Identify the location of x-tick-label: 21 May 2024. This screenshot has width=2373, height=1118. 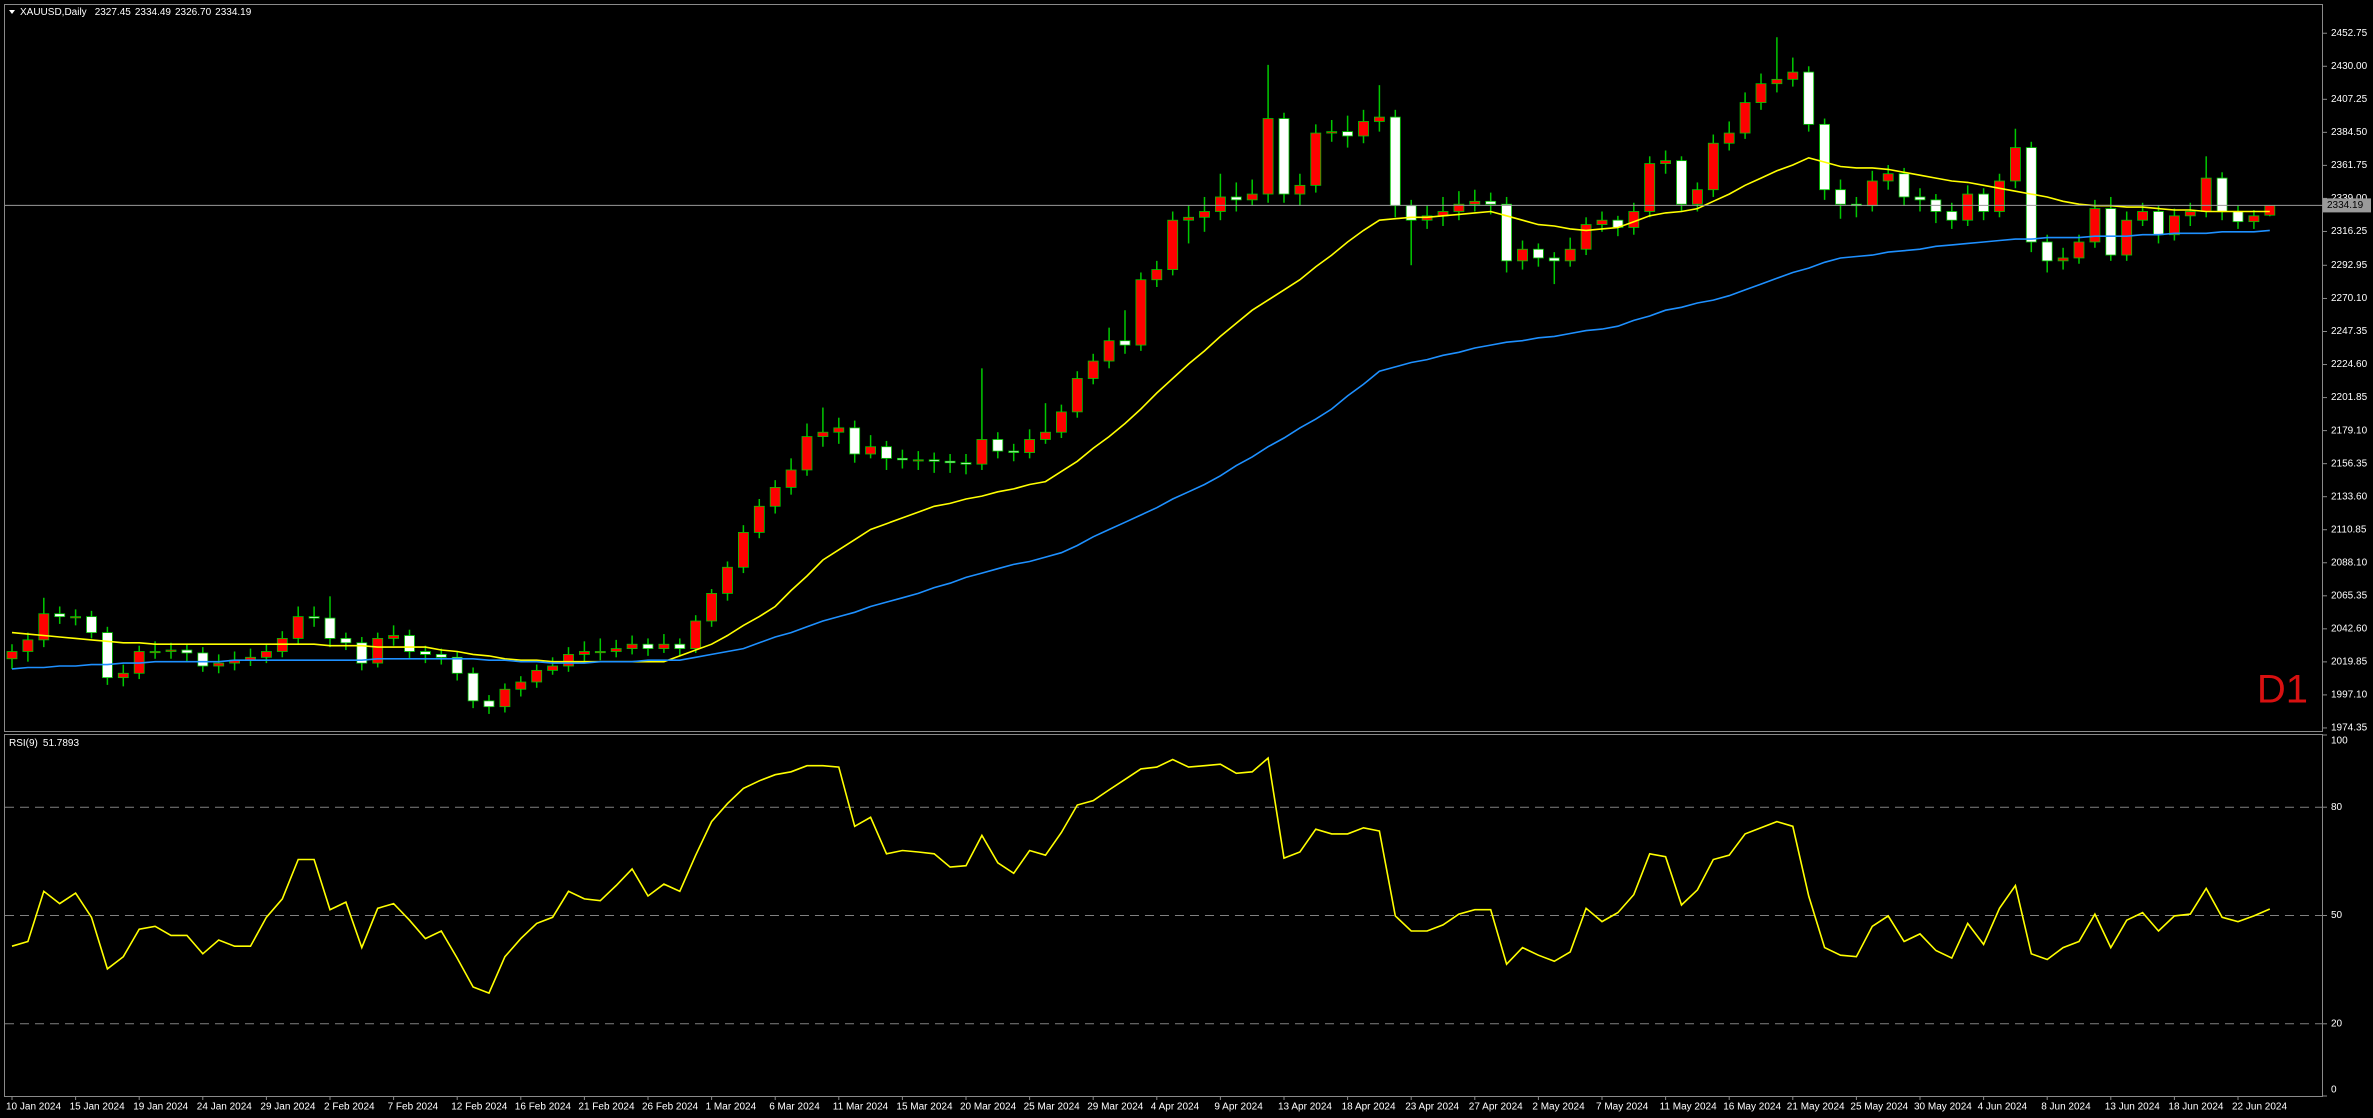
(1816, 1107).